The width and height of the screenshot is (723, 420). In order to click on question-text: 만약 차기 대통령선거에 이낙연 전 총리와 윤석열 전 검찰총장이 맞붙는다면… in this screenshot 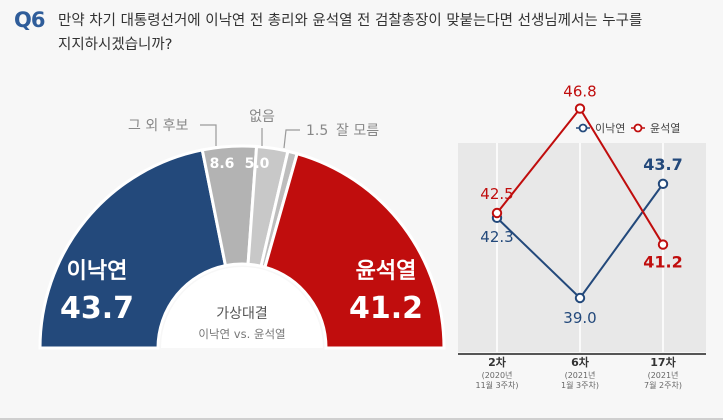, I will do `click(378, 33)`.